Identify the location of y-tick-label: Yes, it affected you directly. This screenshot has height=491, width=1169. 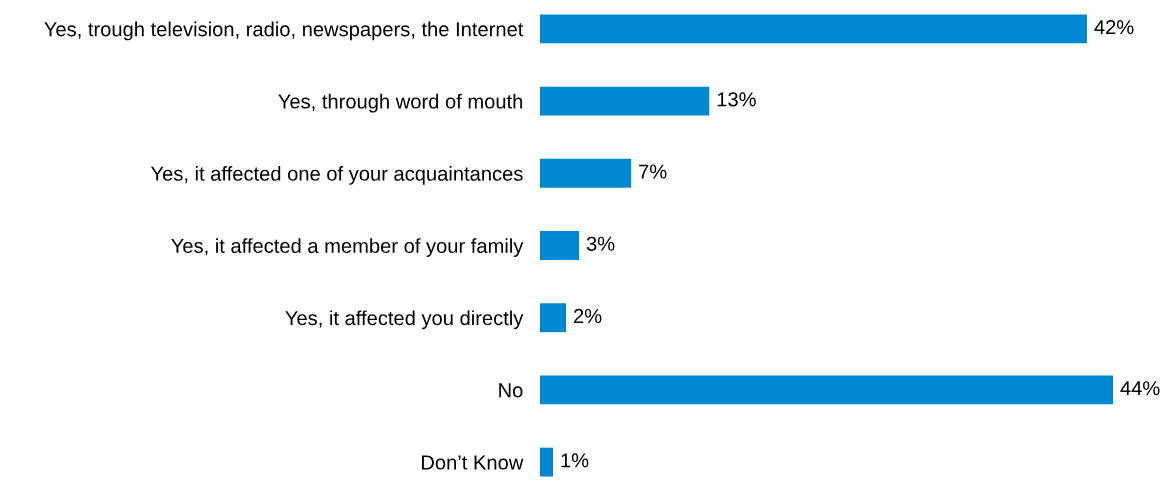
(404, 320).